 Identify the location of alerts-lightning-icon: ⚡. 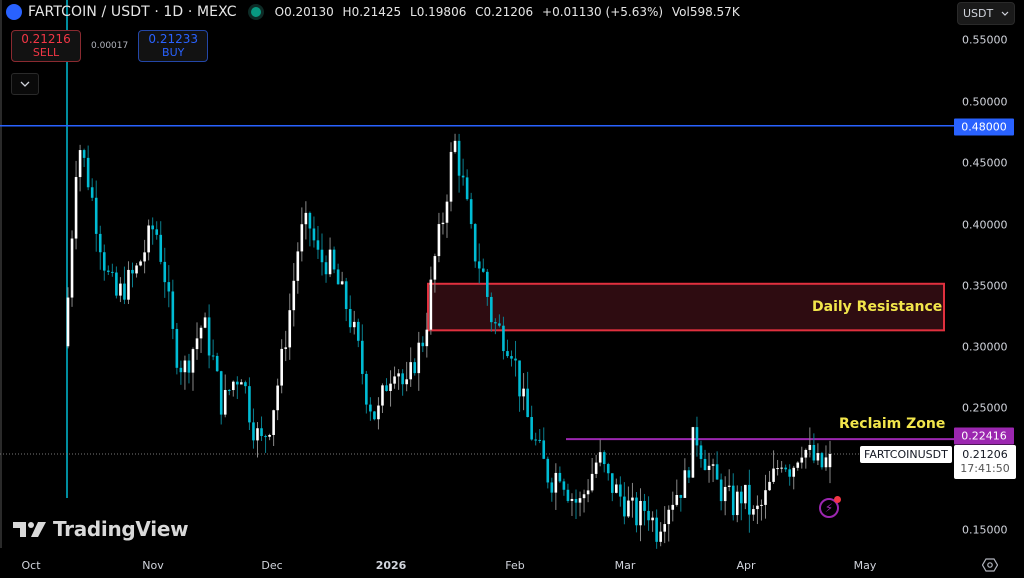
(830, 507).